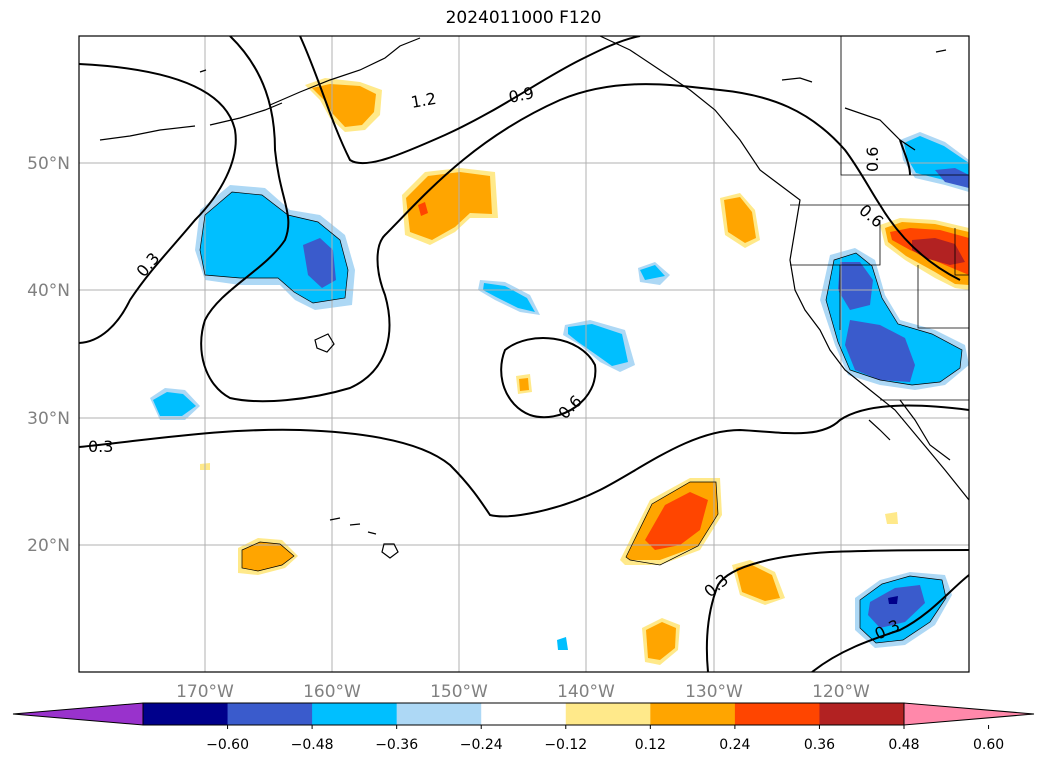 This screenshot has height=765, width=1047. What do you see at coordinates (48, 546) in the screenshot?
I see `lat-label-20n: 20°N` at bounding box center [48, 546].